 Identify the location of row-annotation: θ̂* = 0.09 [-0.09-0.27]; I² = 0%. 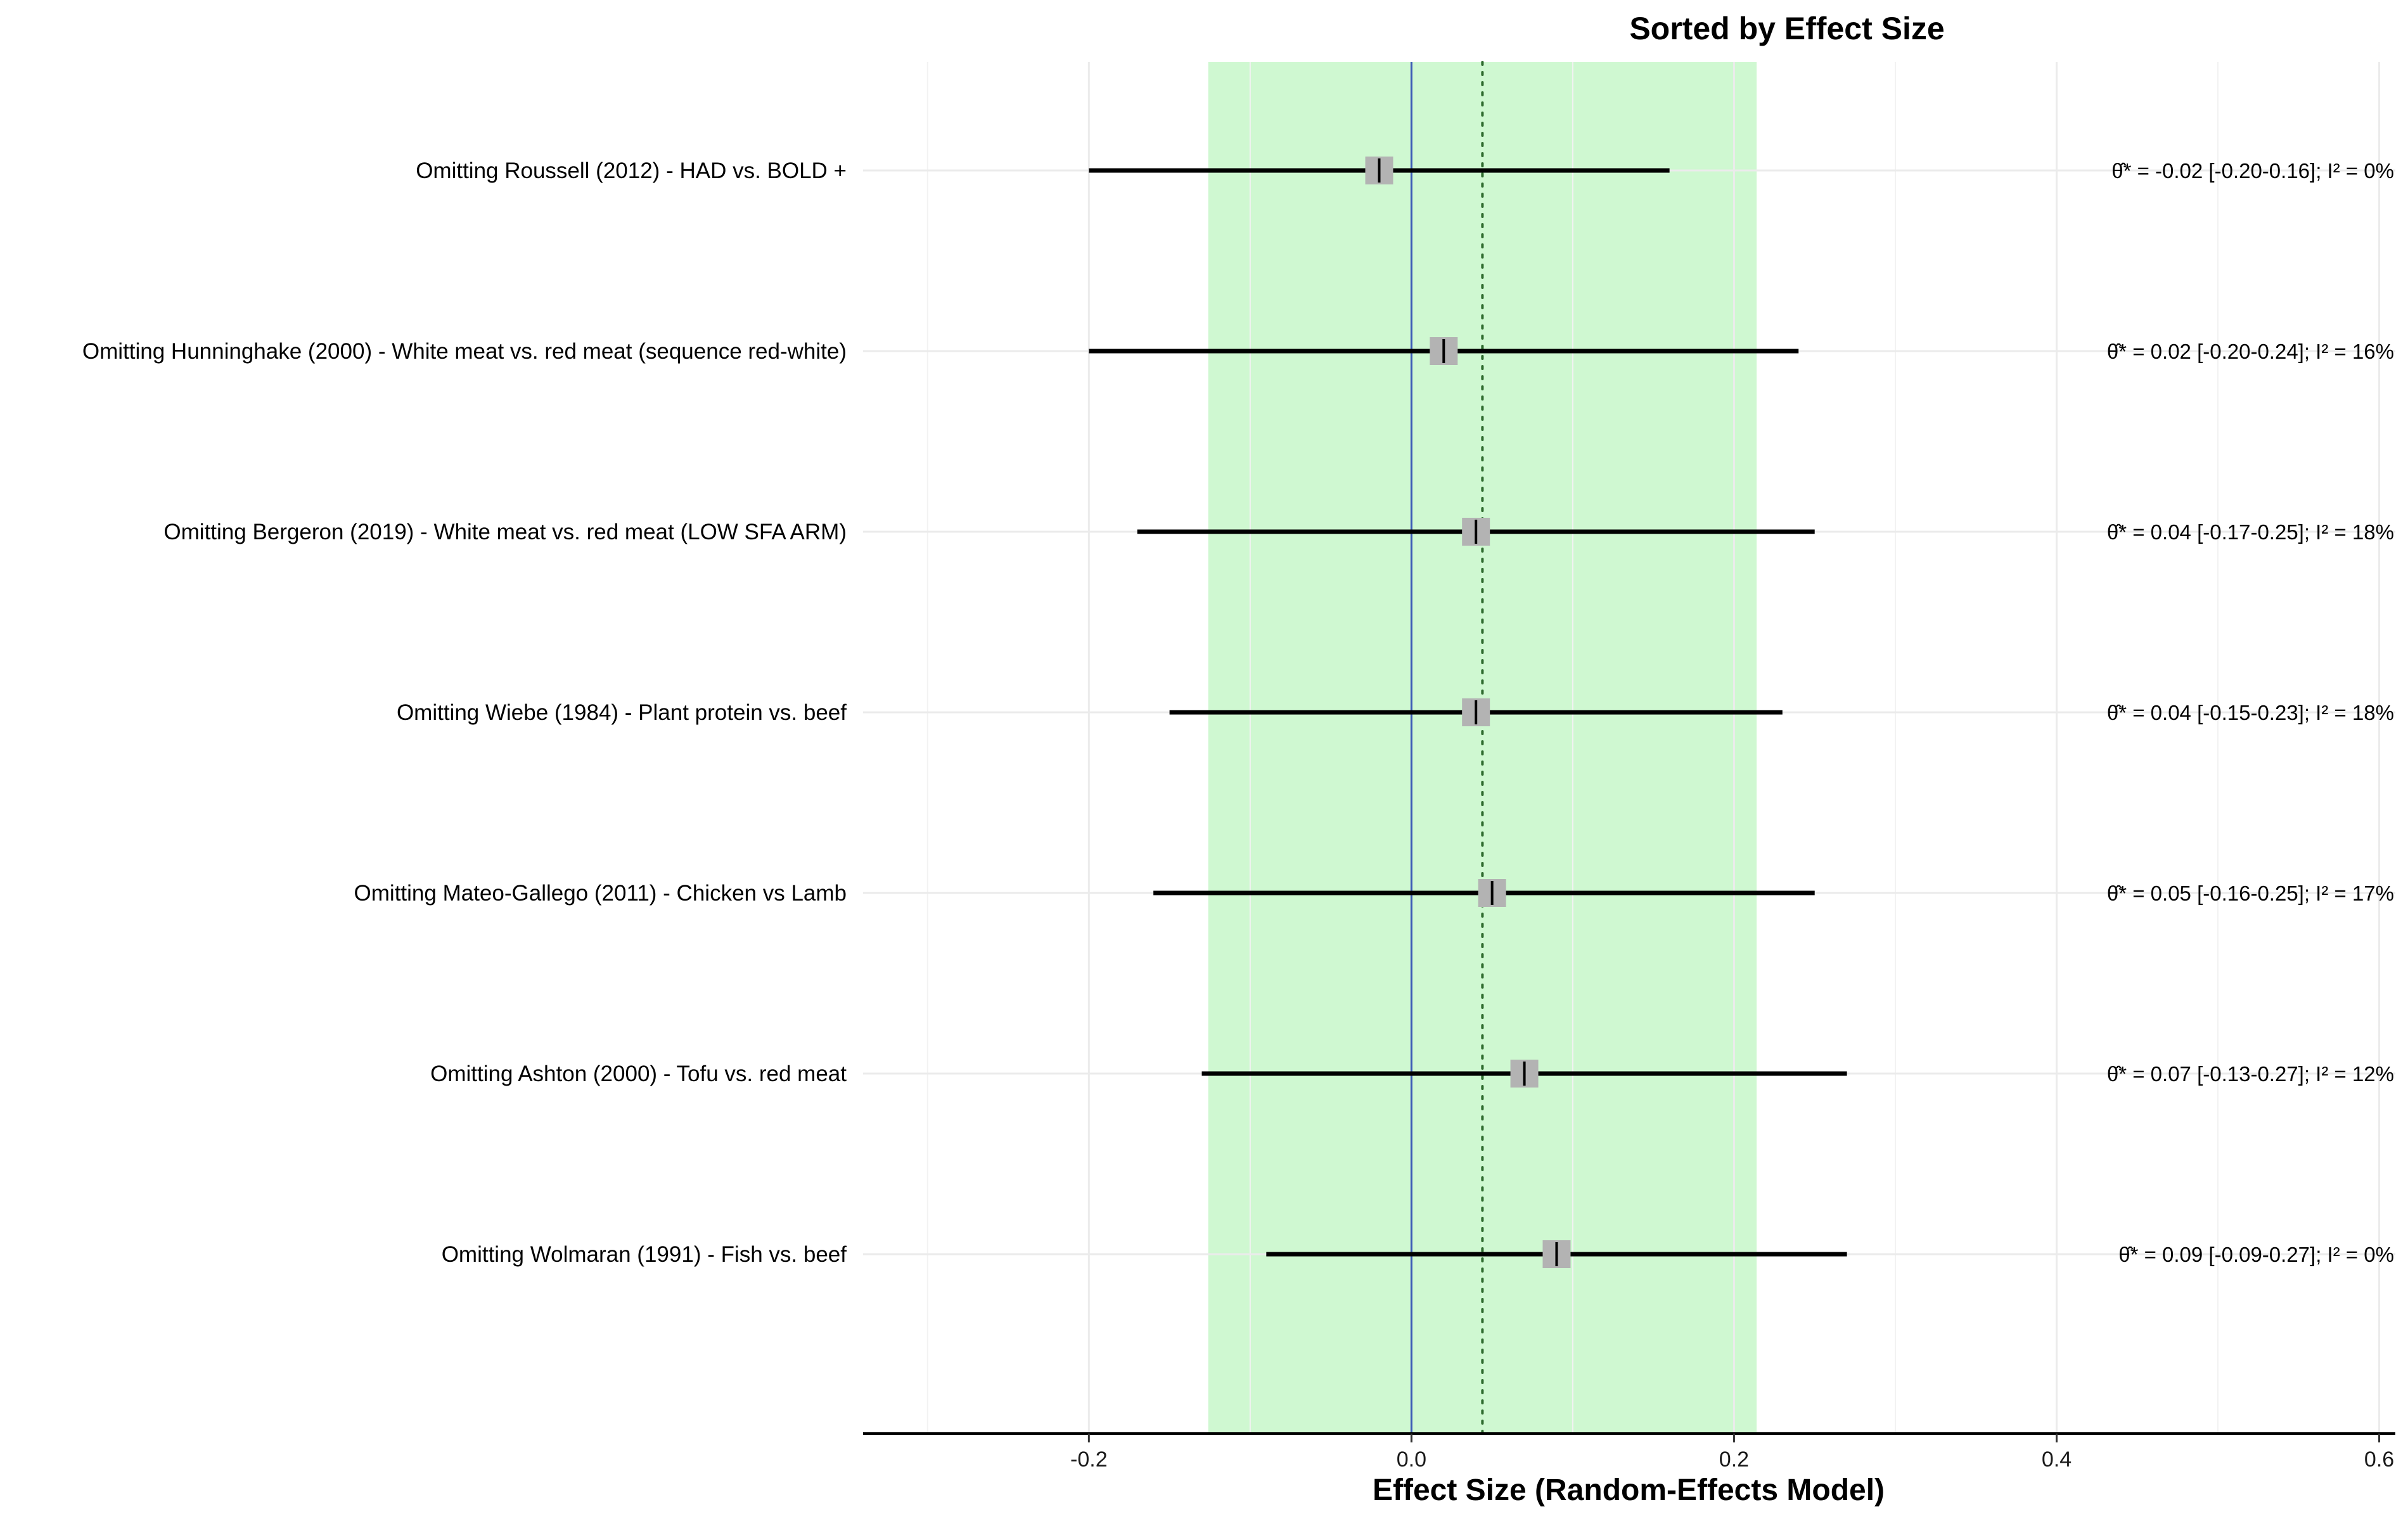
(2256, 1255).